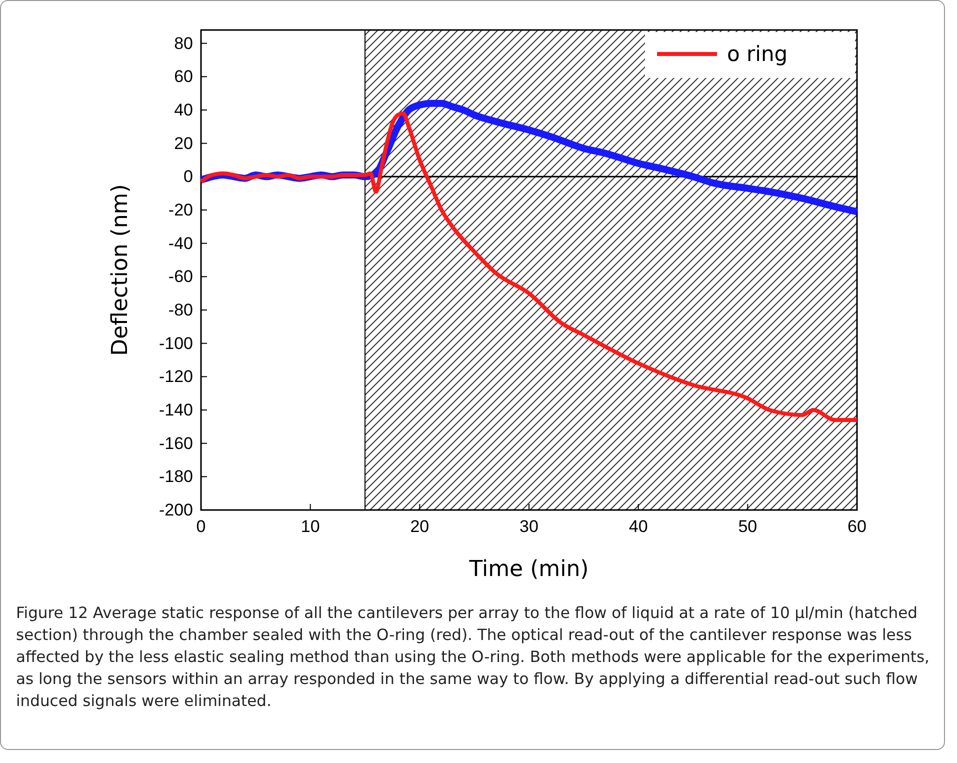 The height and width of the screenshot is (763, 957). What do you see at coordinates (180, 243) in the screenshot?
I see `y-tick-label: -40` at bounding box center [180, 243].